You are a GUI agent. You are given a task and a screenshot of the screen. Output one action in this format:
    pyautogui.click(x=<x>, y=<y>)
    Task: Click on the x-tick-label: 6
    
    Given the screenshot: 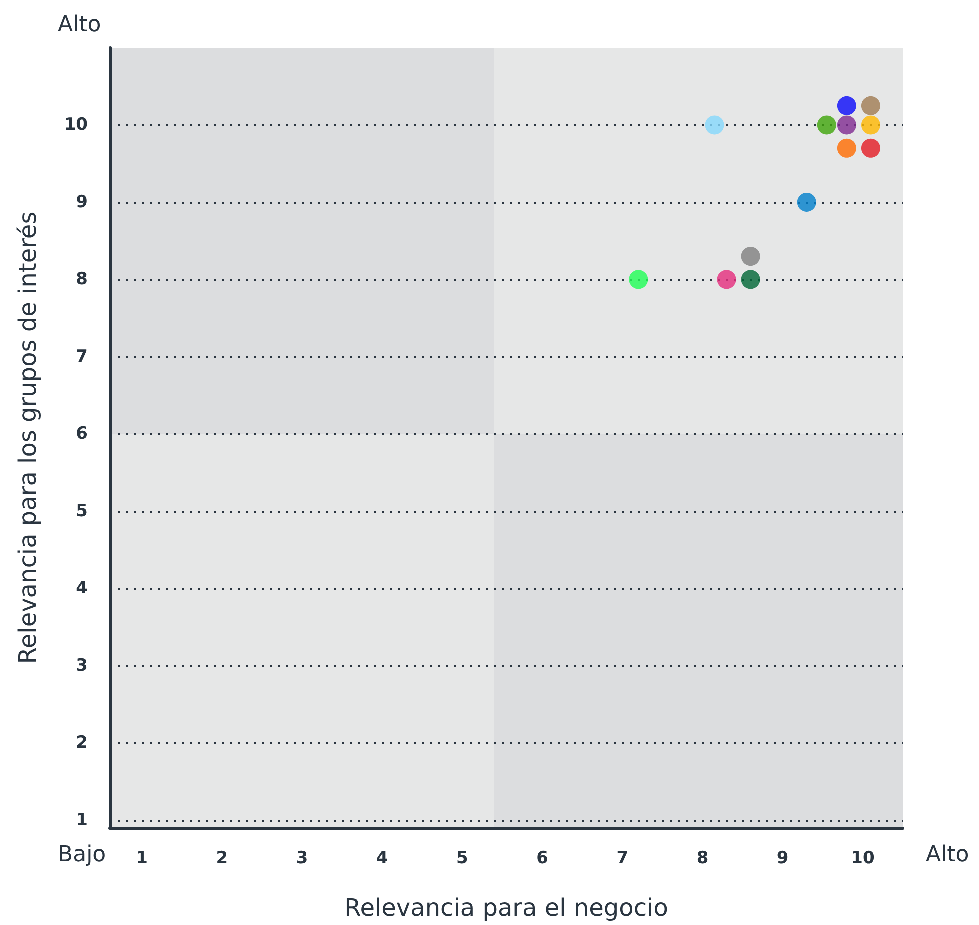 What is the action you would take?
    pyautogui.click(x=542, y=858)
    